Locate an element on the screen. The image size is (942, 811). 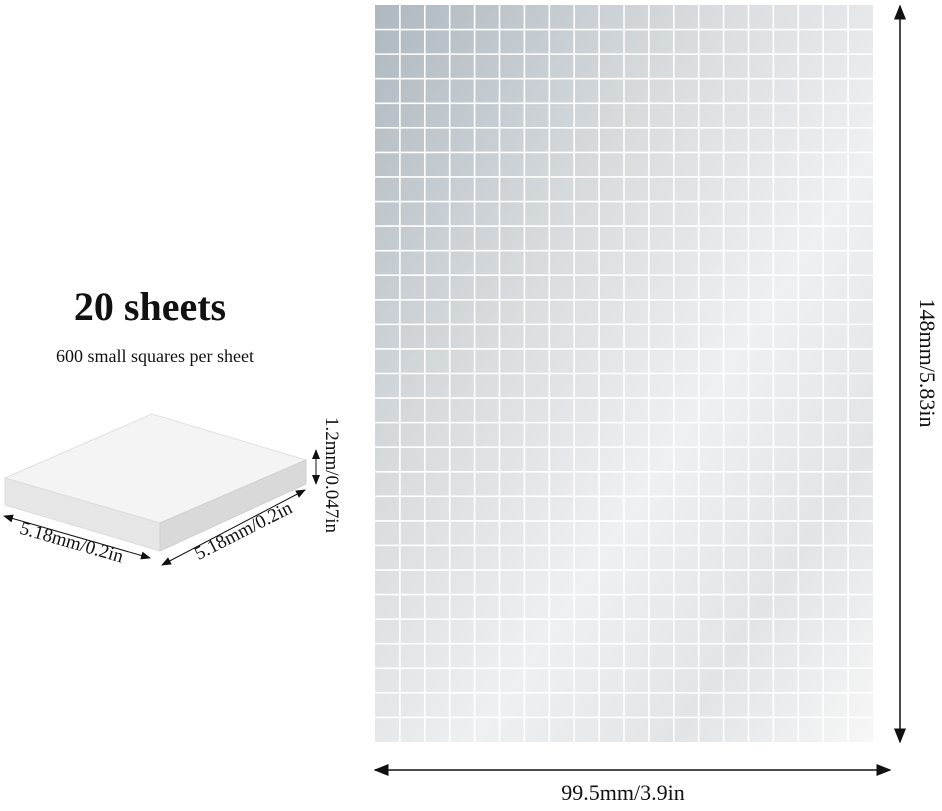
title: 20 sheets is located at coordinates (150, 306).